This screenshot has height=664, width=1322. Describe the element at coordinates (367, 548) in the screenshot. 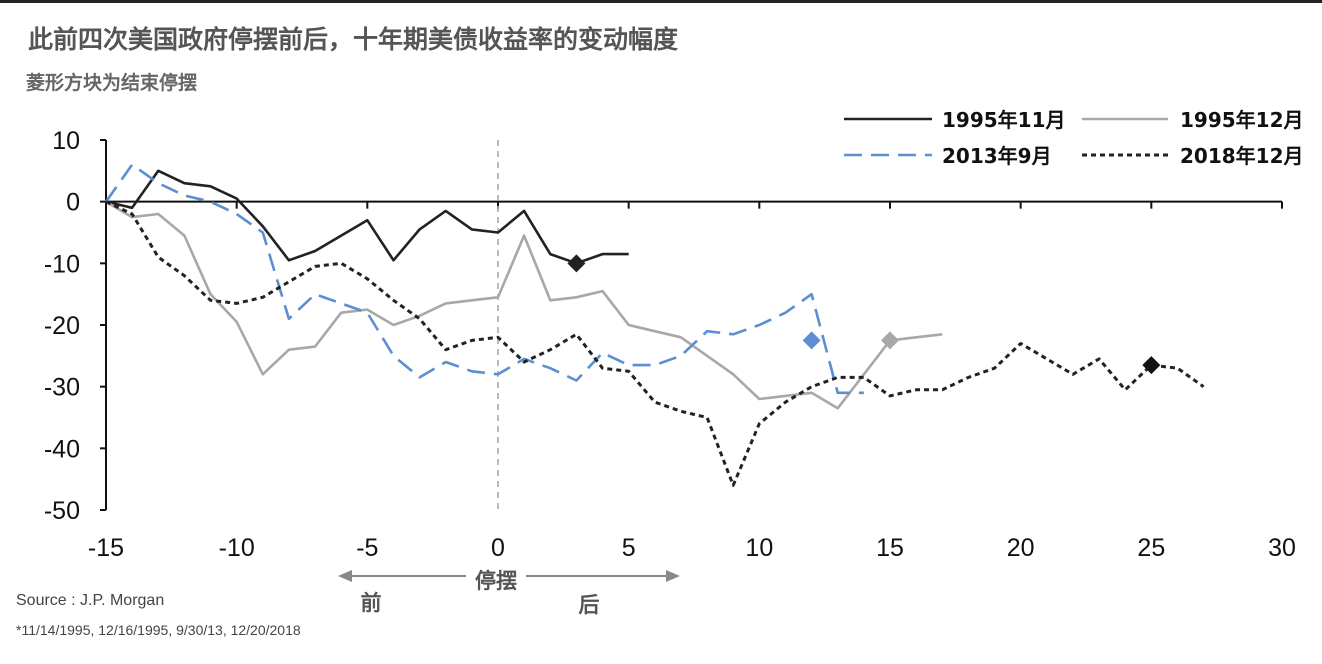

I see `x-tick-label: -5` at that location.